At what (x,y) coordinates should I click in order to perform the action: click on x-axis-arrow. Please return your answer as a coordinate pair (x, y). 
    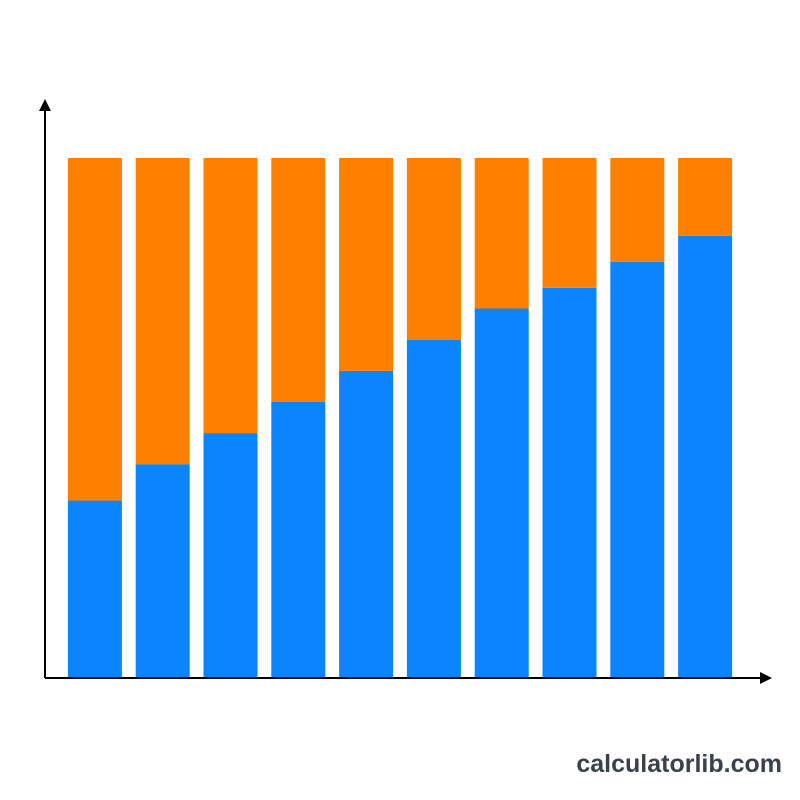
    Looking at the image, I should click on (766, 678).